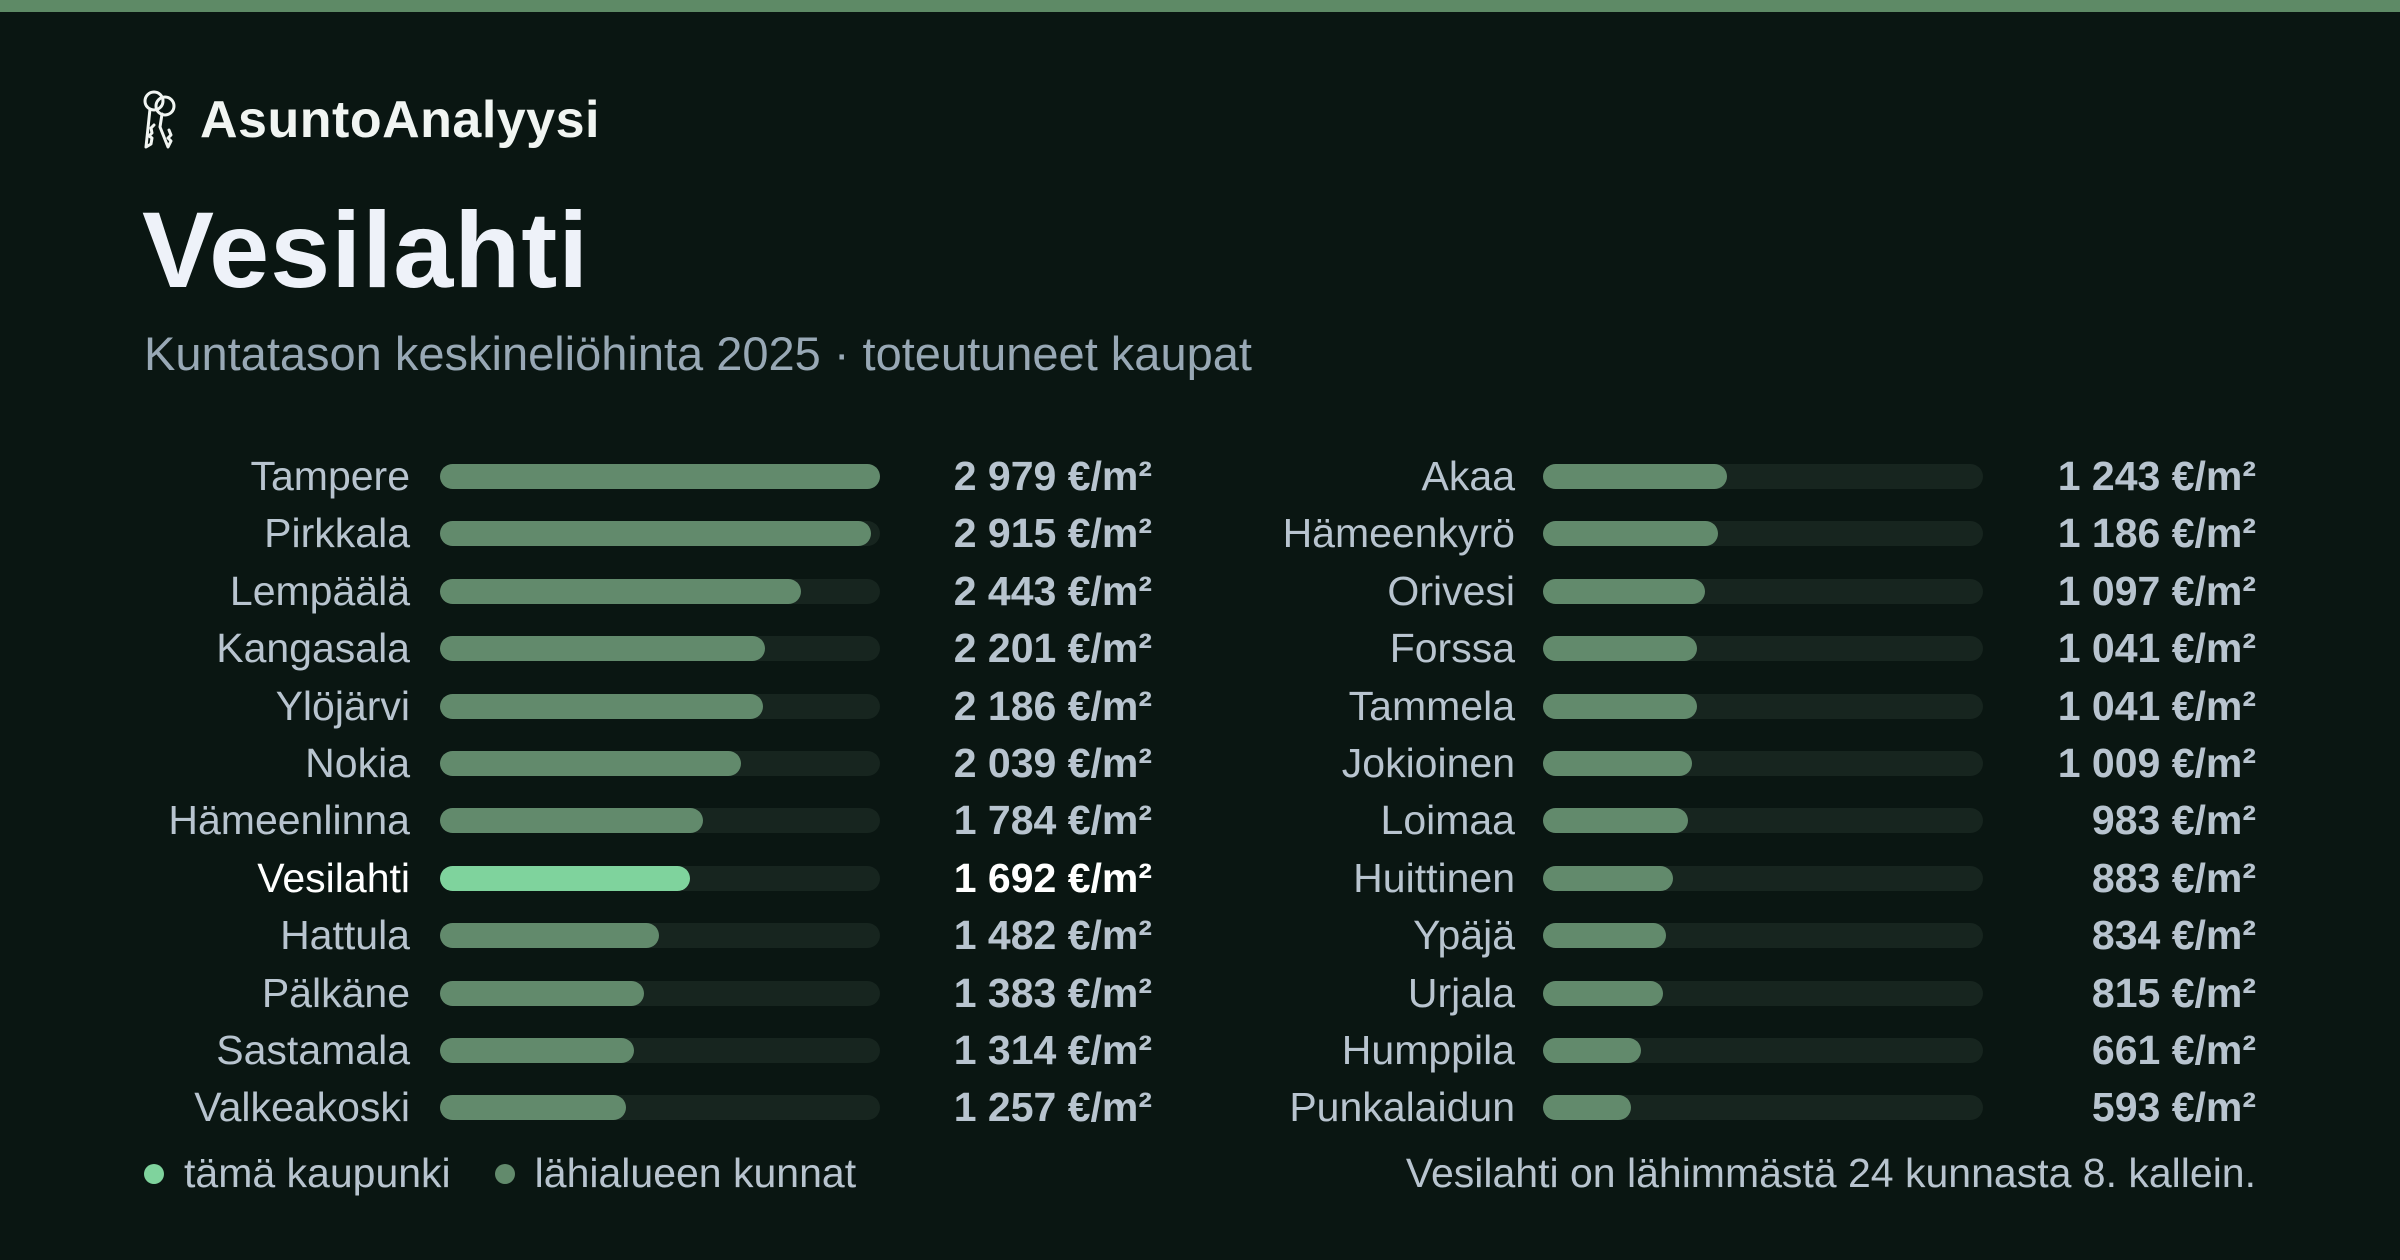 This screenshot has height=1260, width=2400. What do you see at coordinates (154, 1173) in the screenshot?
I see `legend-dot-this-city` at bounding box center [154, 1173].